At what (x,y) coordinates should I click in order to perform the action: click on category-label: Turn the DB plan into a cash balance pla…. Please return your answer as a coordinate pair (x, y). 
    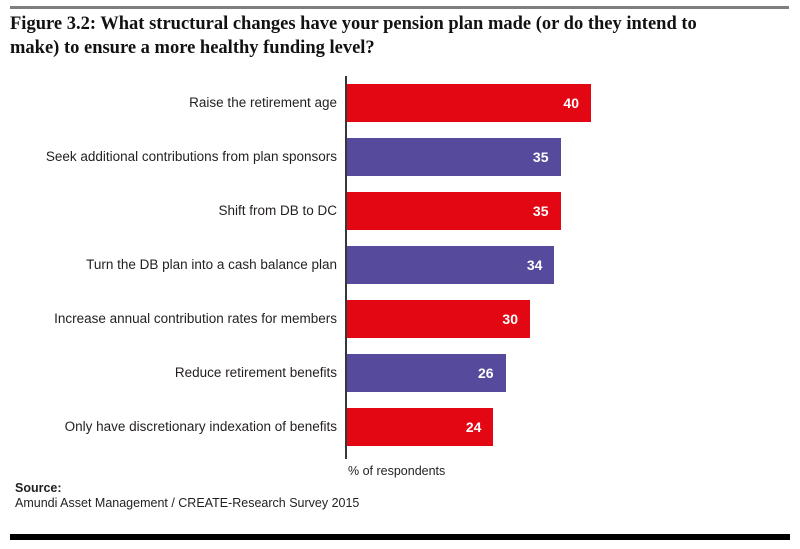
    Looking at the image, I should click on (211, 265).